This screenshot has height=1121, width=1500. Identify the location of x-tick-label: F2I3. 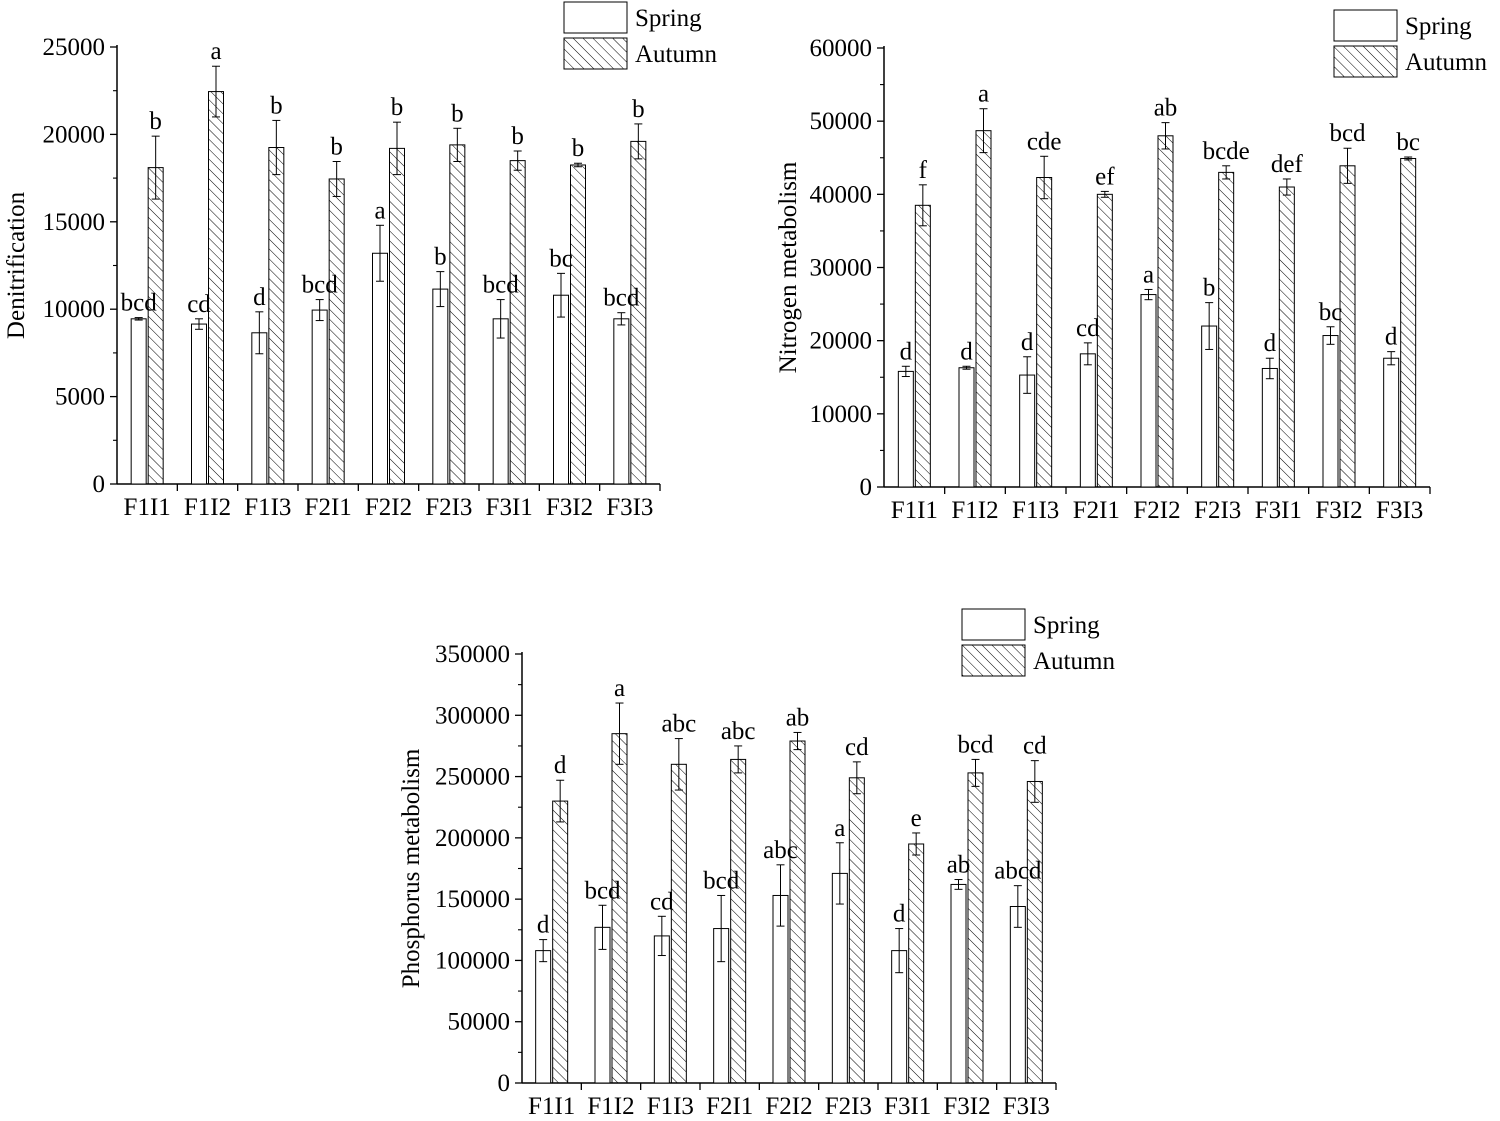
(848, 1106).